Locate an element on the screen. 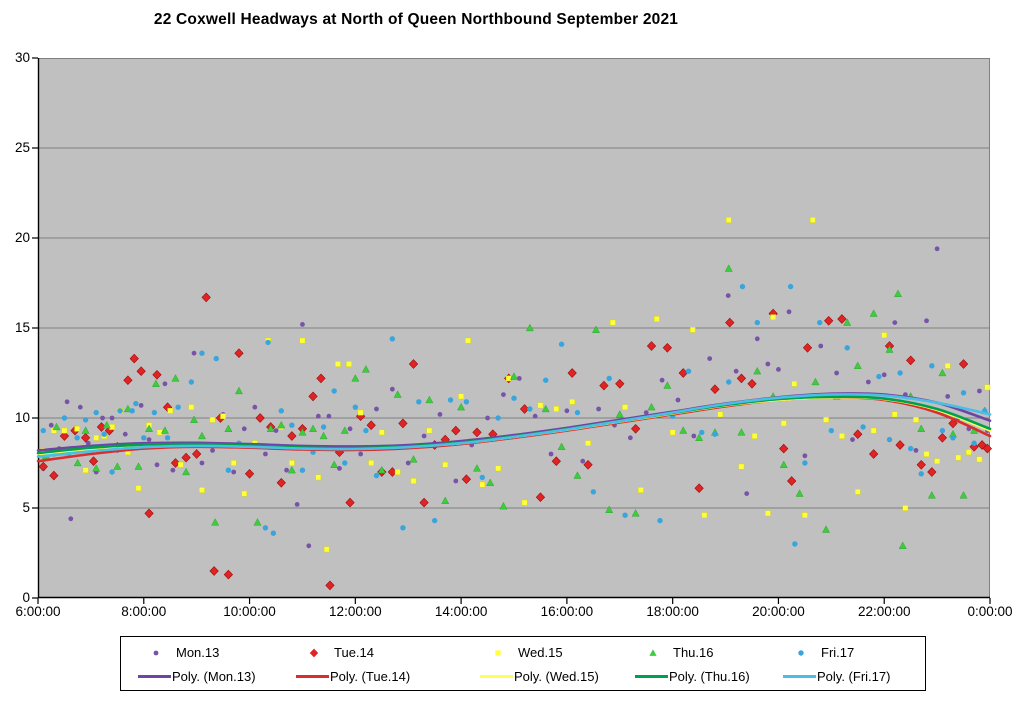 Image resolution: width=1024 pixels, height=703 pixels. legend-marker-icon is located at coordinates (314, 653).